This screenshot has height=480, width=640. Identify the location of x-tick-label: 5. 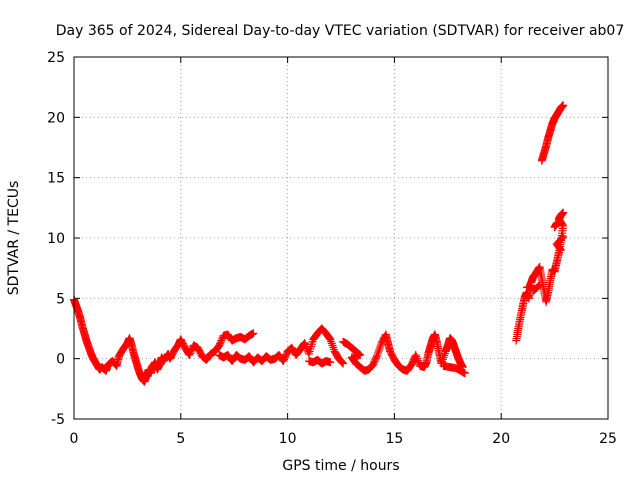
(180, 439).